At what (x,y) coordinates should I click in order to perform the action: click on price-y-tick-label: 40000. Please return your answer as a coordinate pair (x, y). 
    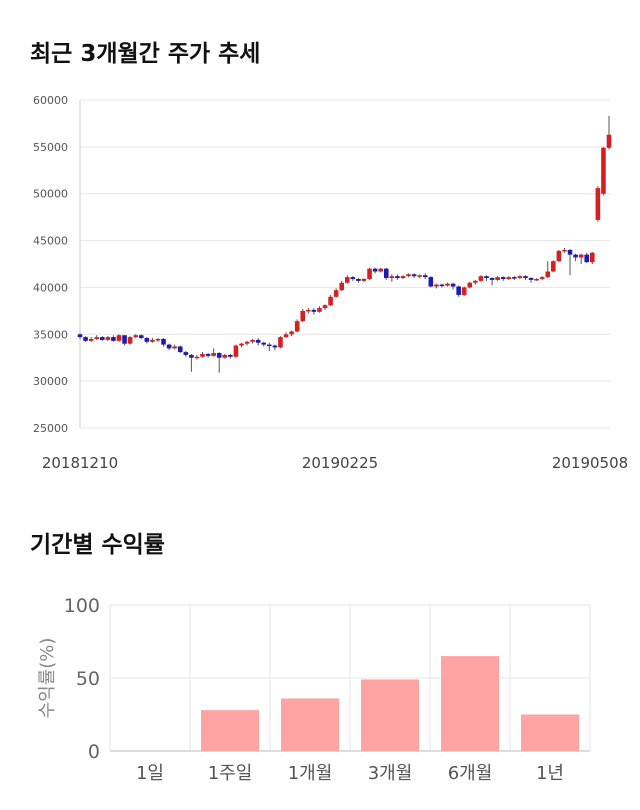
    Looking at the image, I should click on (50, 287).